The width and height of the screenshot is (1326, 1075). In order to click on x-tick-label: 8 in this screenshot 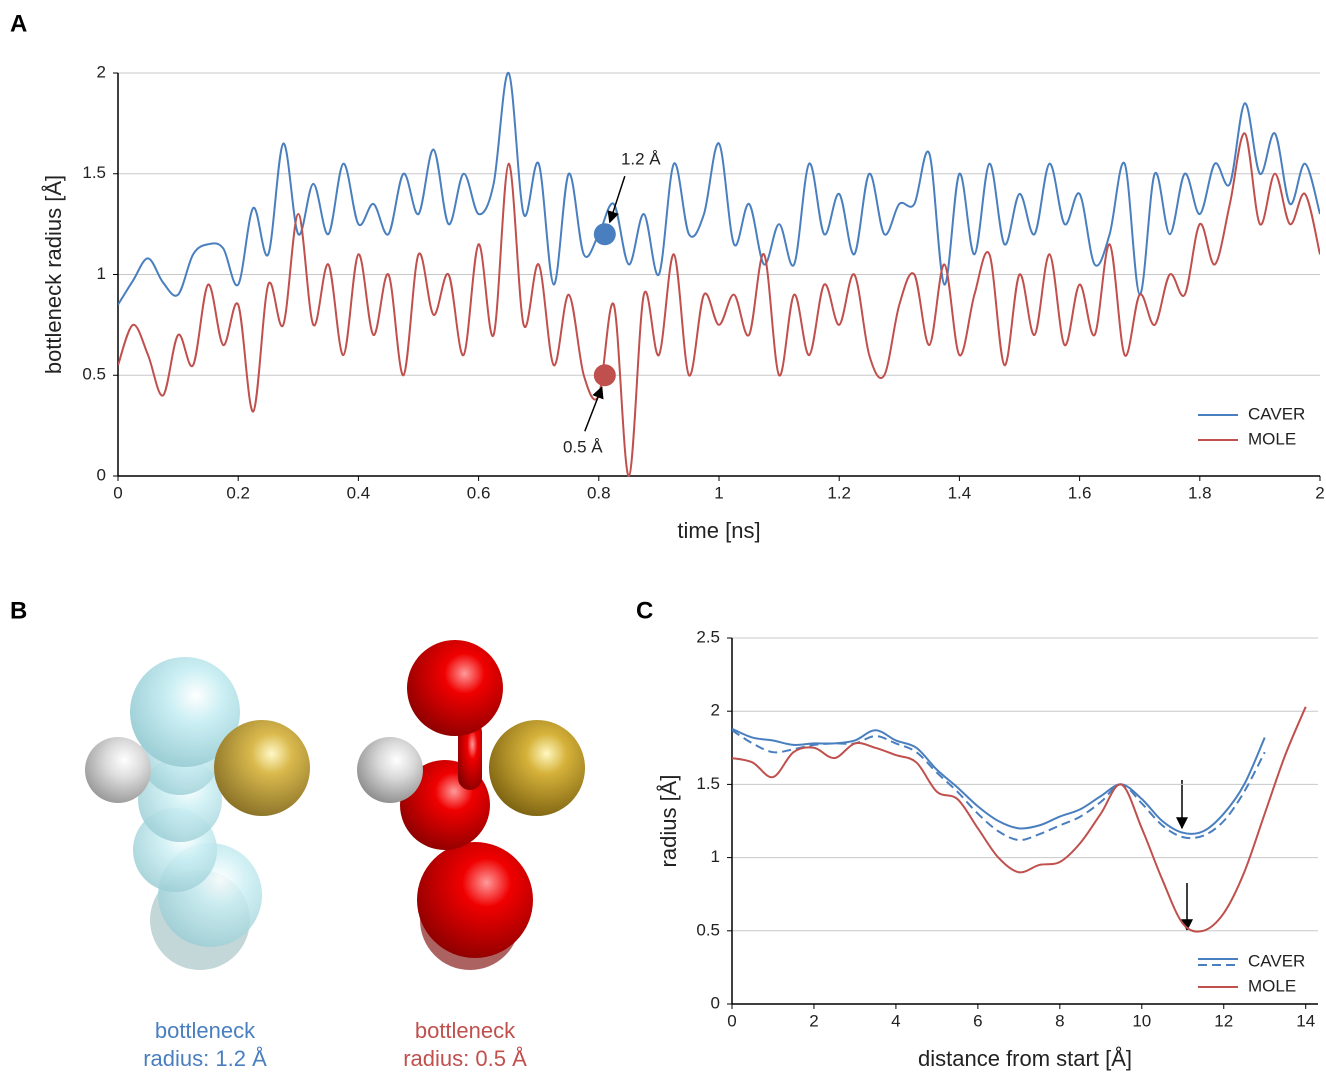, I will do `click(1059, 1020)`.